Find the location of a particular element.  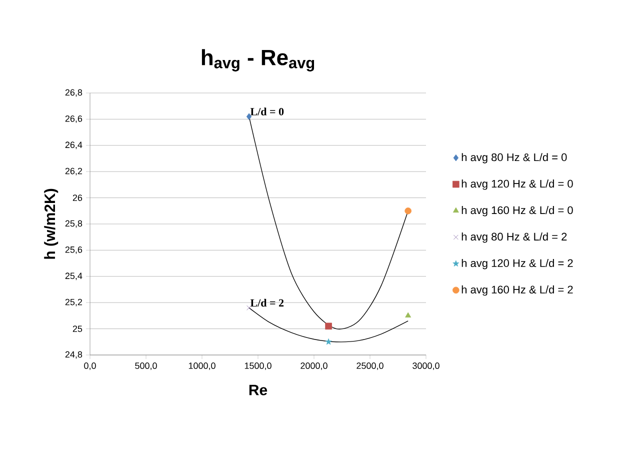

x-tick-label: 1000,0 is located at coordinates (202, 366).